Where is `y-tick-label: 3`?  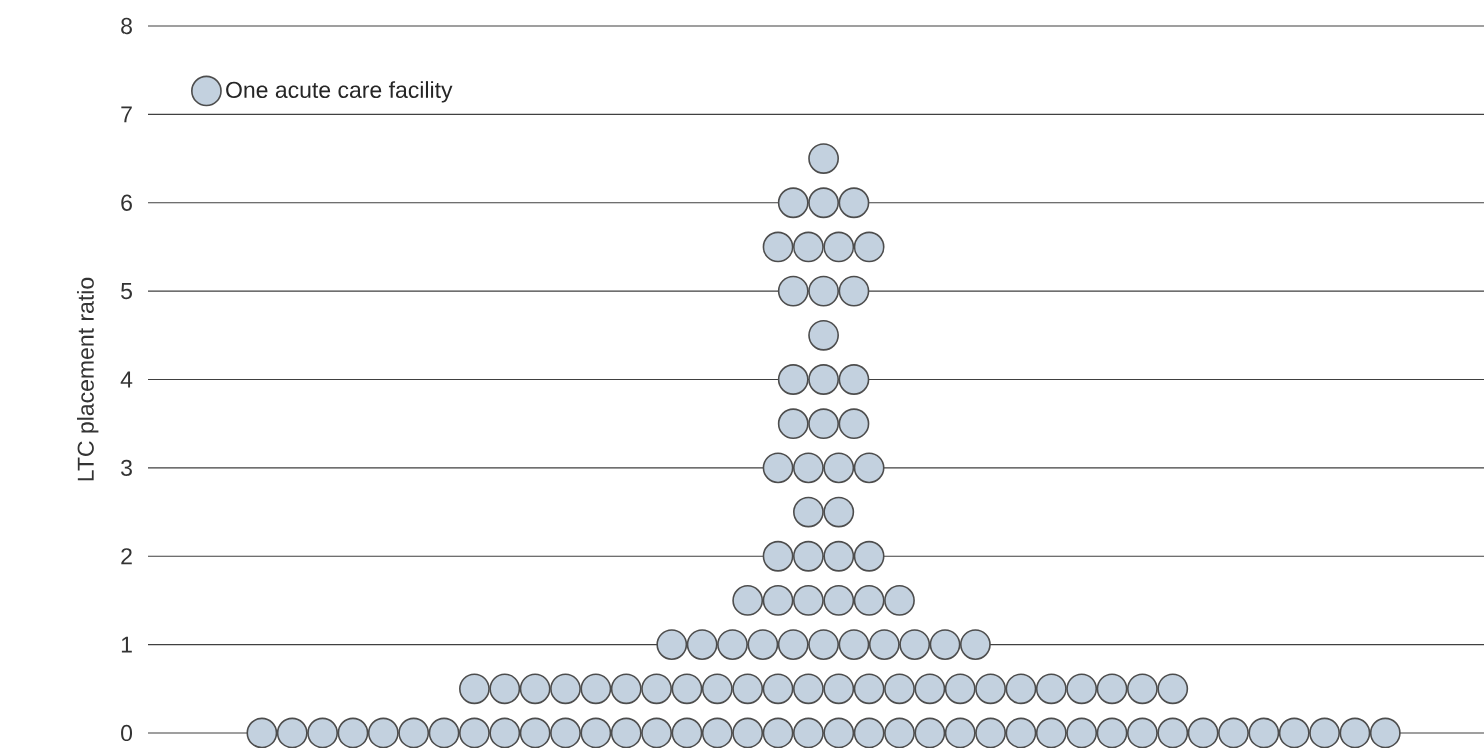 y-tick-label: 3 is located at coordinates (126, 467).